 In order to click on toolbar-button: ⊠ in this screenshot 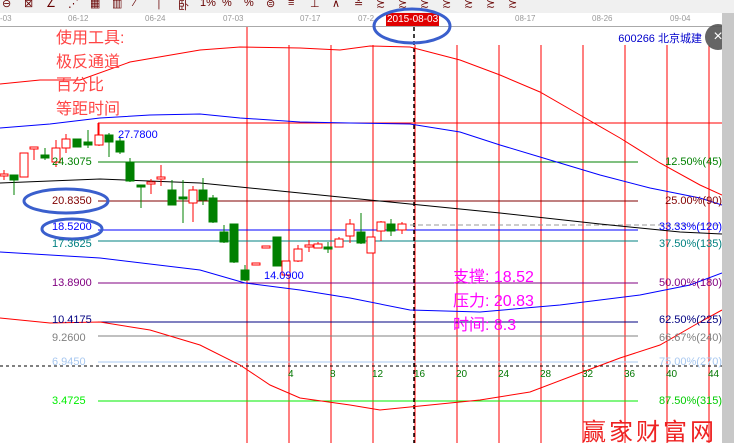, I will do `click(29, 5)`.